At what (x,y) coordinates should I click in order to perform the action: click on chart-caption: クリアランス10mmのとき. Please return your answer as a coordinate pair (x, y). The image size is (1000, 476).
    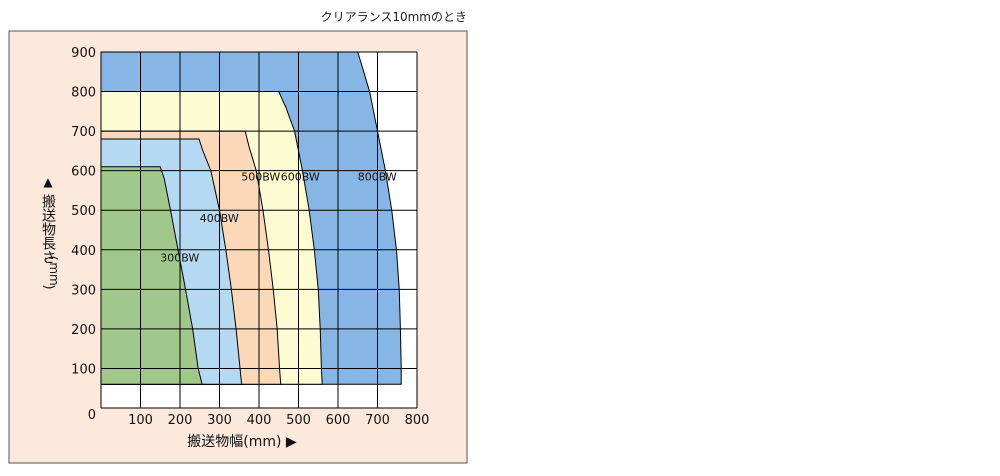
    Looking at the image, I should click on (394, 17).